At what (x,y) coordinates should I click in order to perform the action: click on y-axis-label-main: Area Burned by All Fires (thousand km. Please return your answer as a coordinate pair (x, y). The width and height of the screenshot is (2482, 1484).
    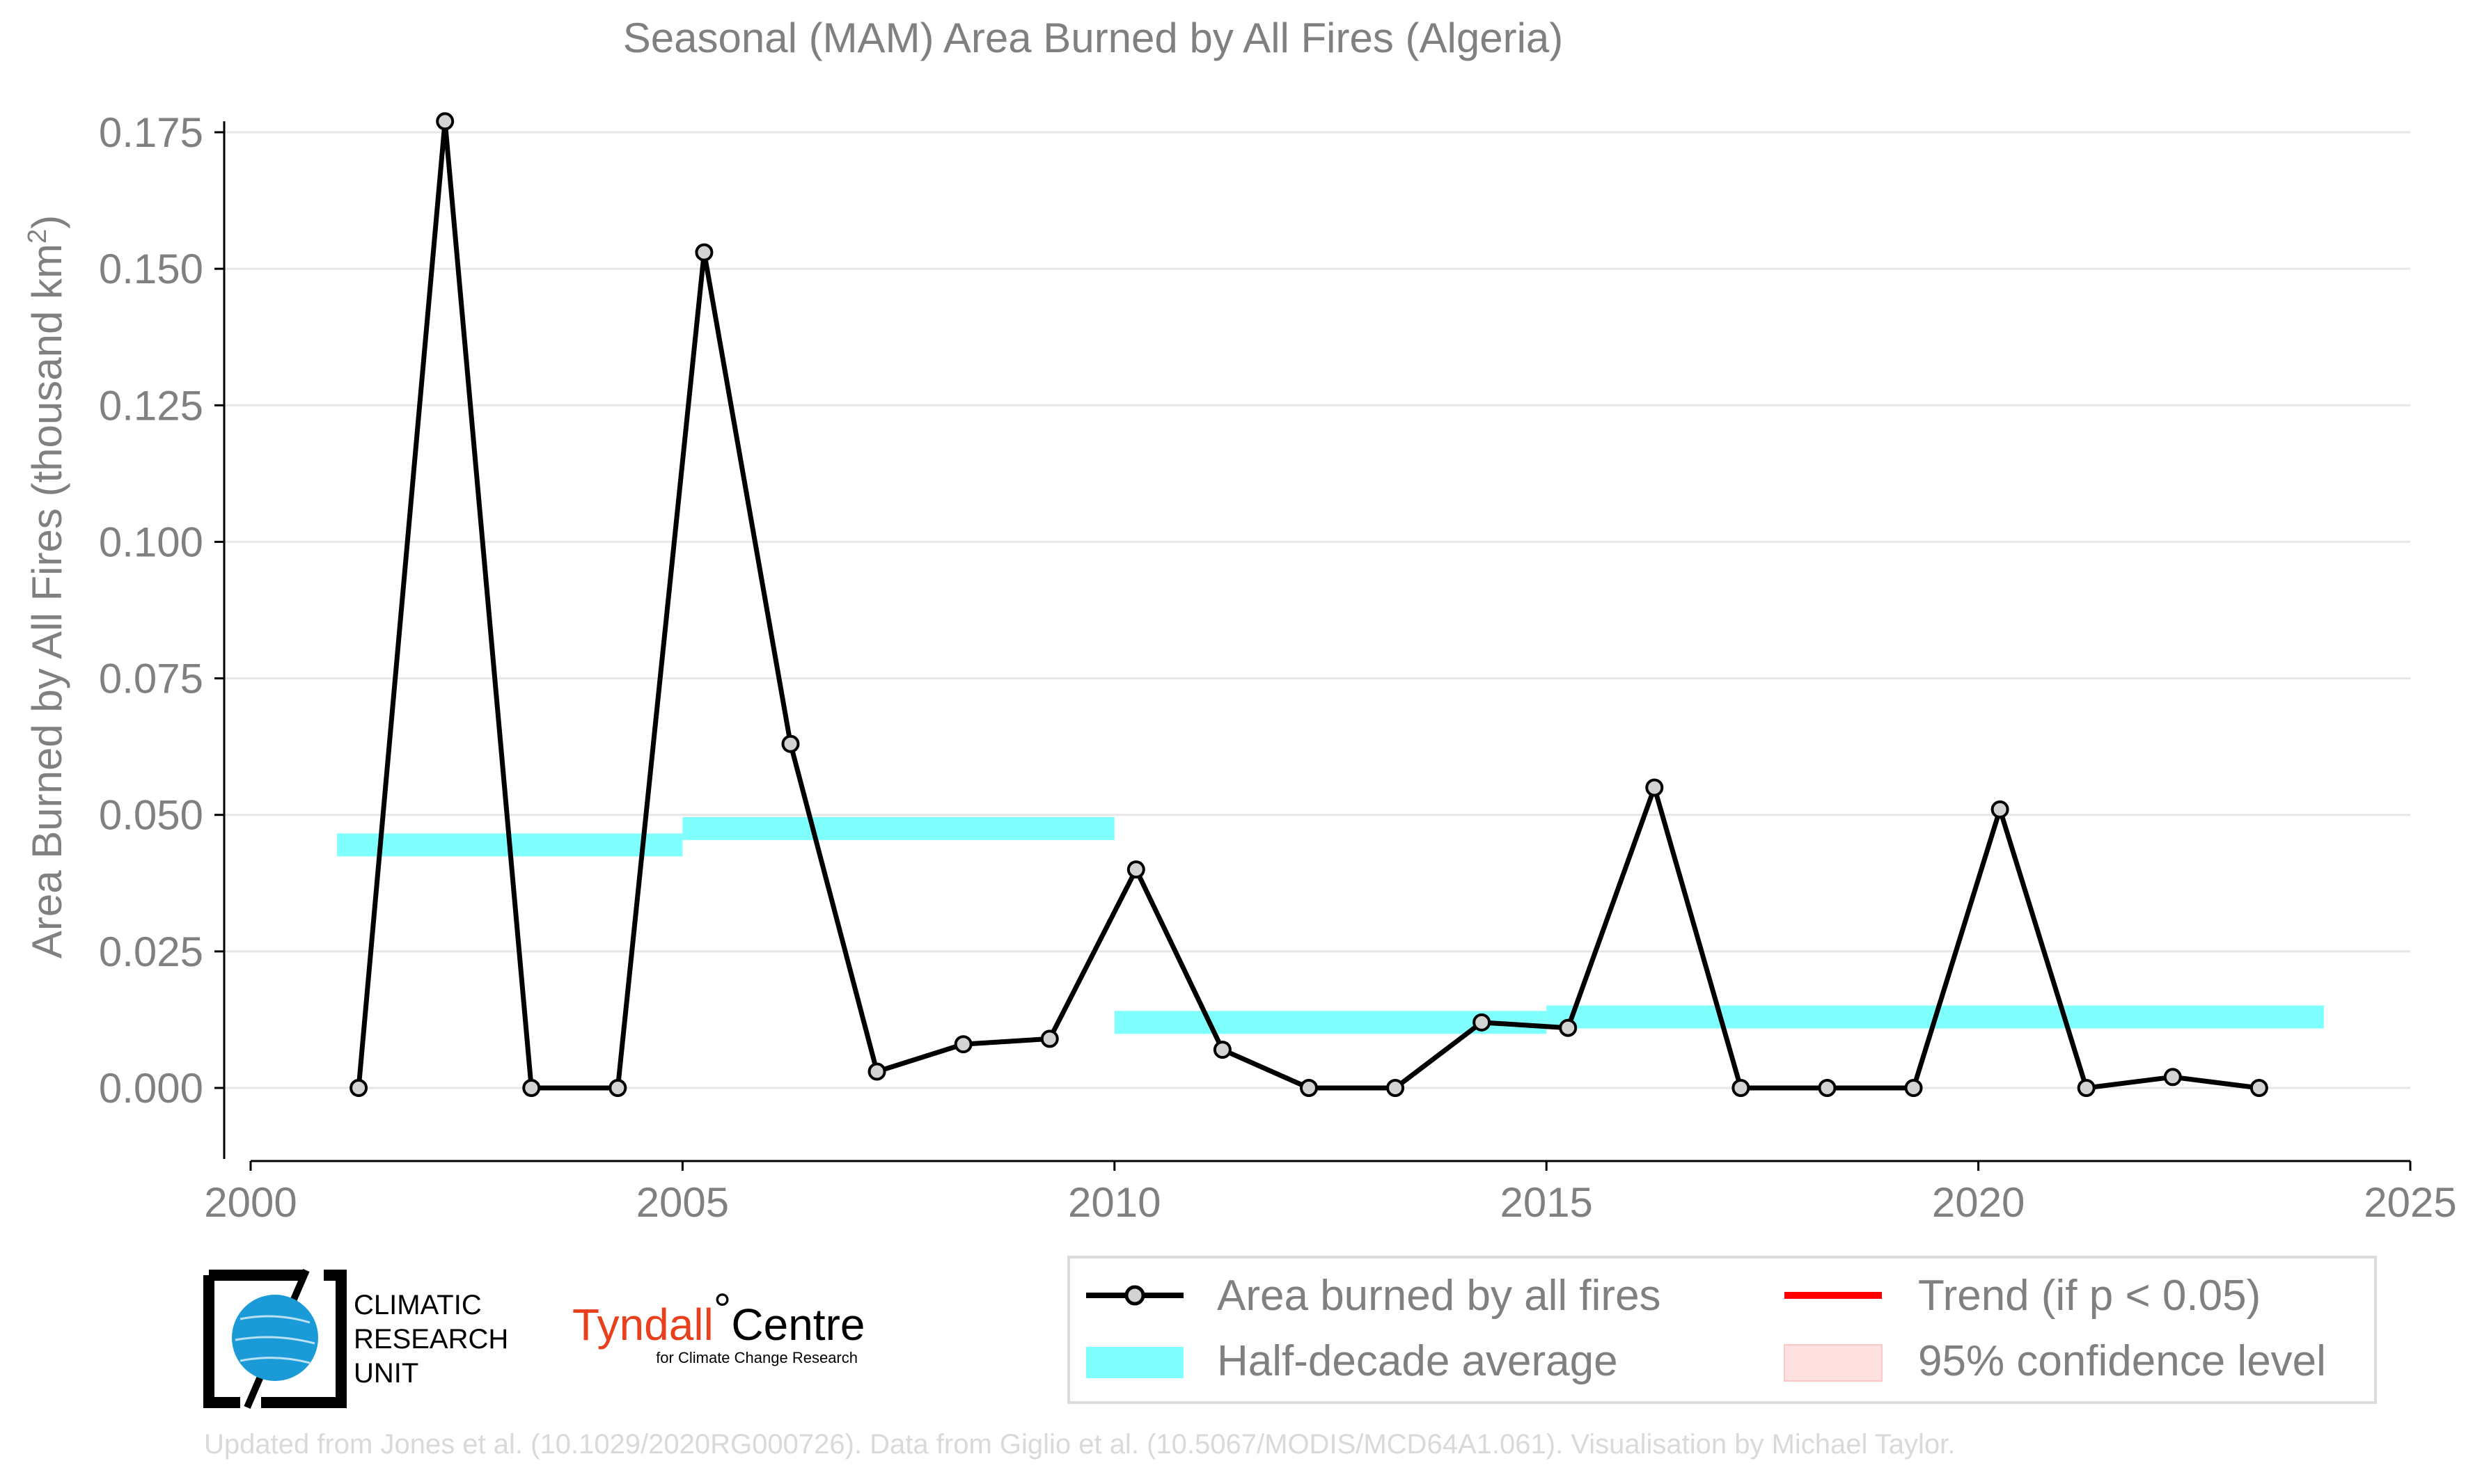
    Looking at the image, I should click on (47, 601).